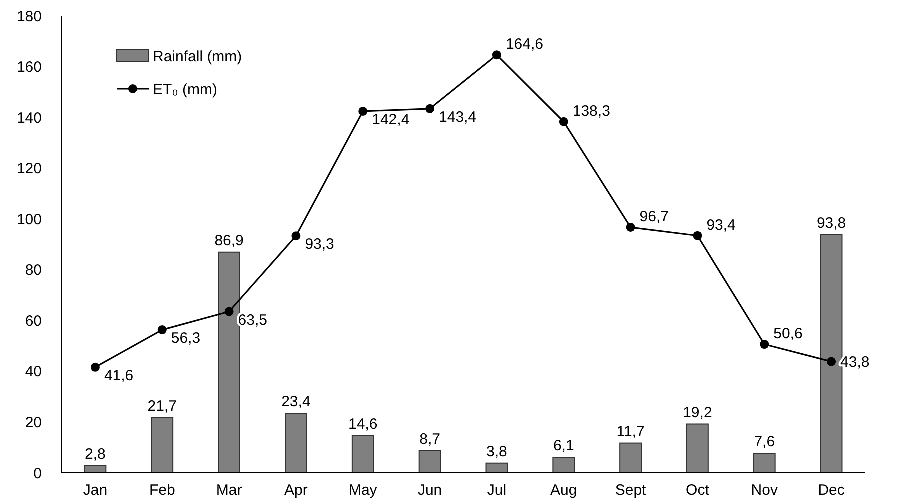 The width and height of the screenshot is (907, 504). Describe the element at coordinates (29, 169) in the screenshot. I see `y-tick-label: 120` at that location.